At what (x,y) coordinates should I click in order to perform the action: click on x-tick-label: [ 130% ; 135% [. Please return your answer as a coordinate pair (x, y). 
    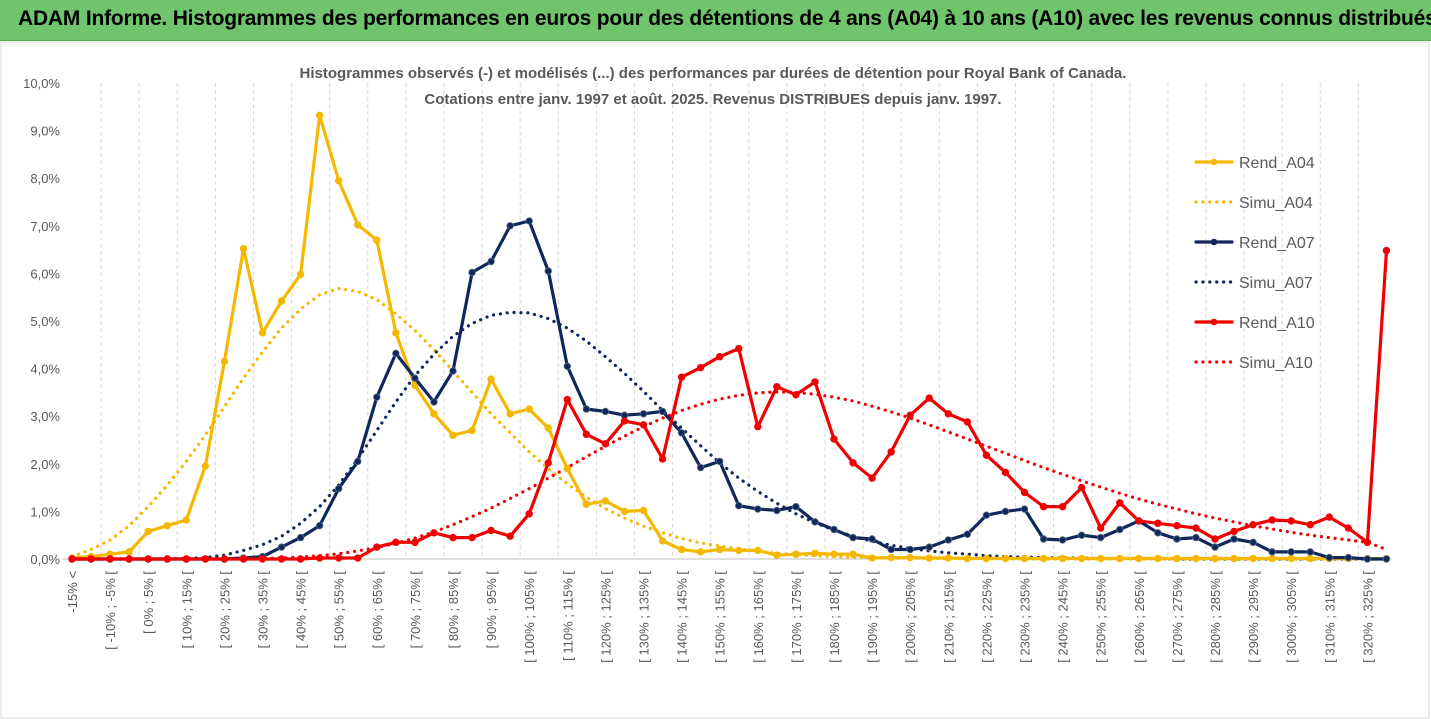
    Looking at the image, I should click on (644, 617).